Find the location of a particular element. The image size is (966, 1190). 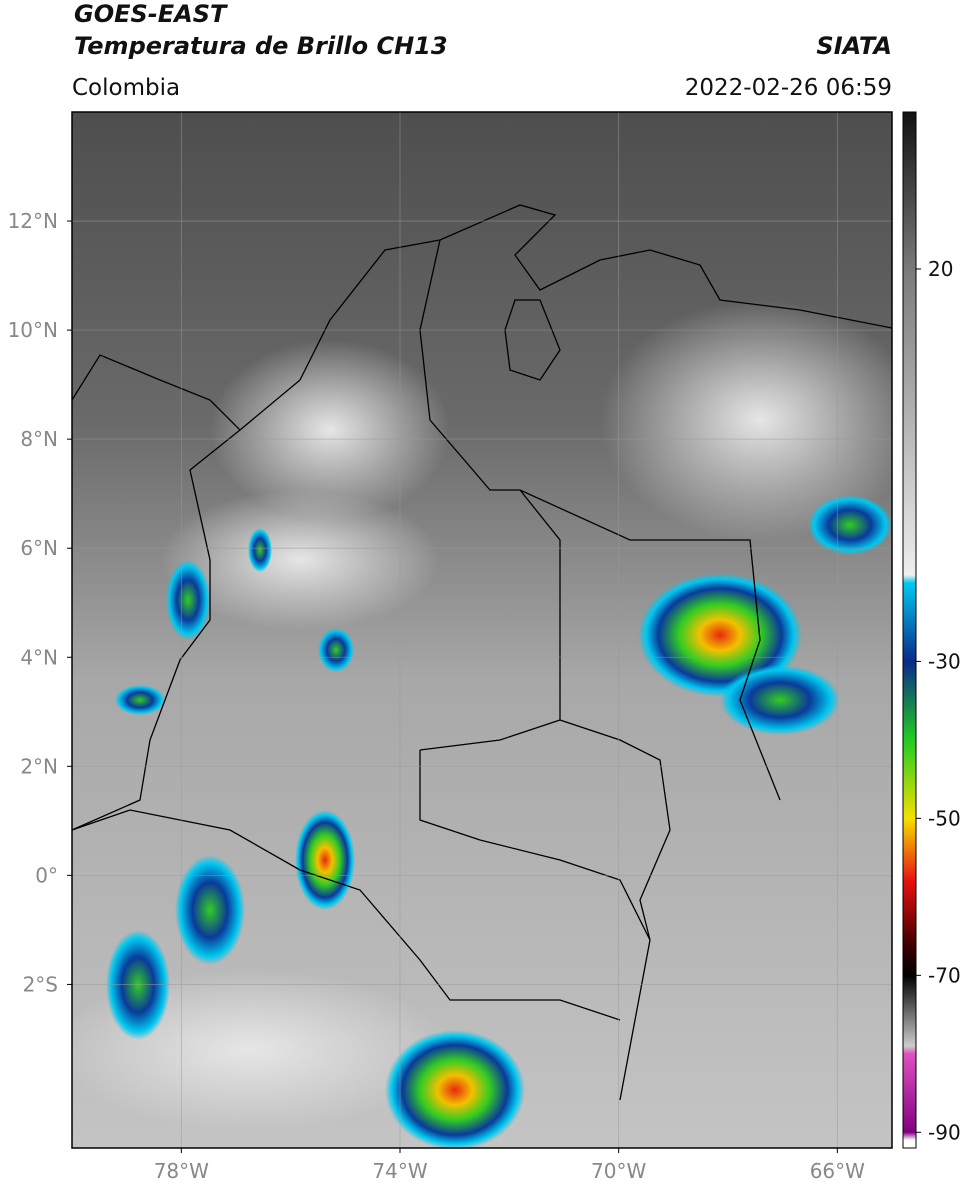

colorbar-label: -30 is located at coordinates (944, 661).